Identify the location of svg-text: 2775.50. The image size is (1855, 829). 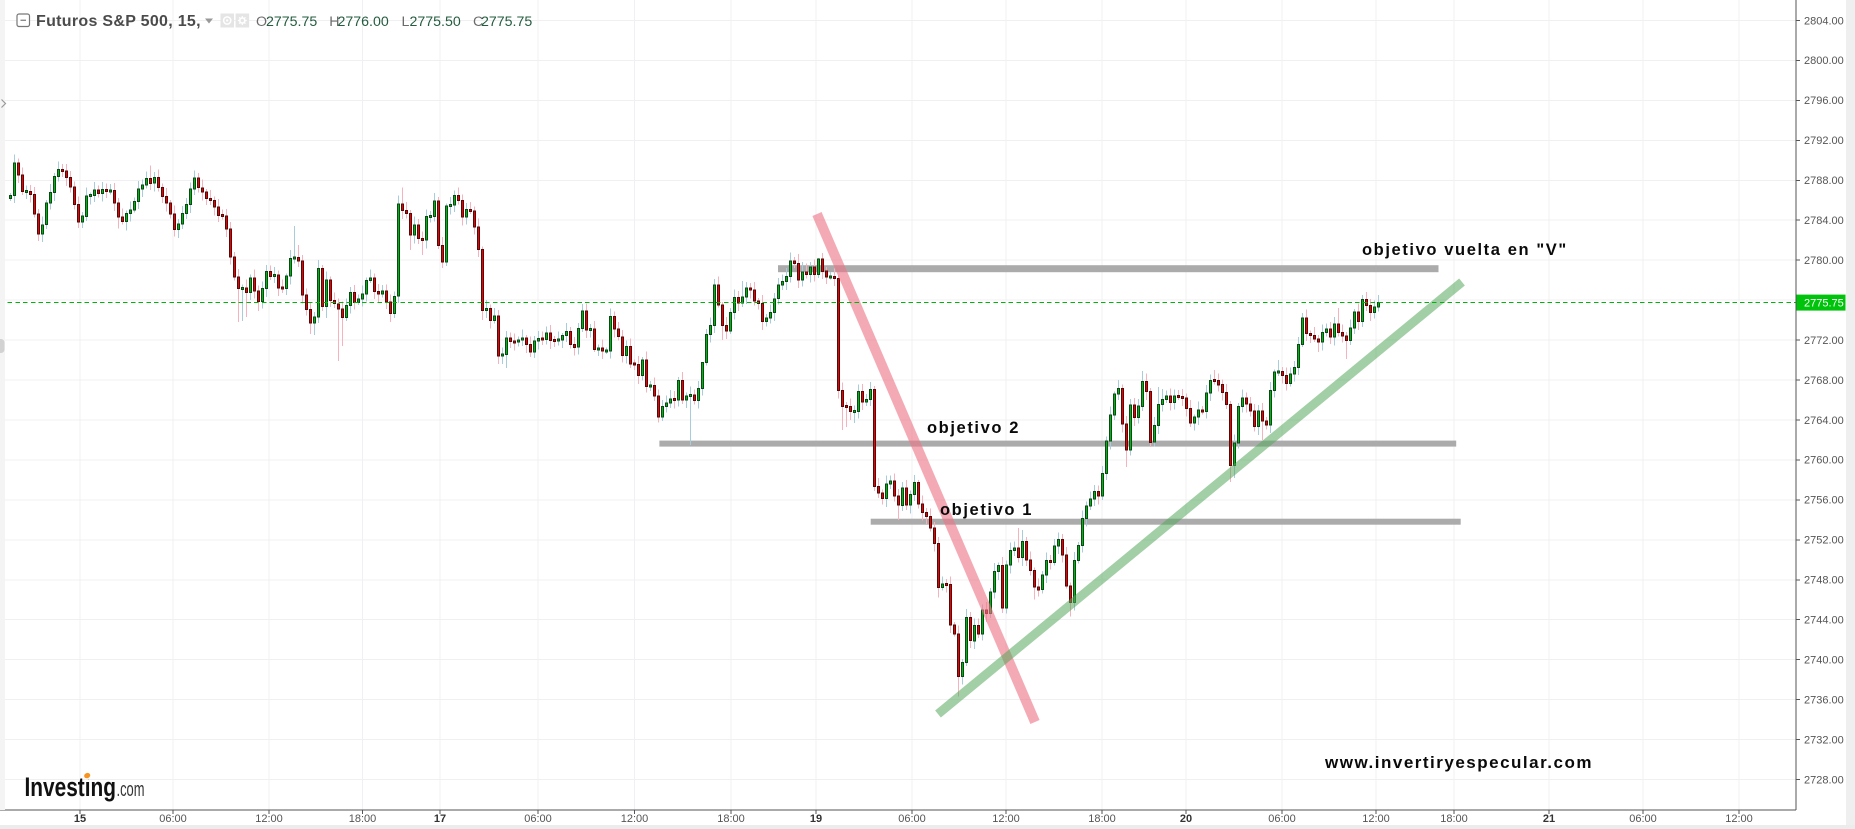
(435, 22).